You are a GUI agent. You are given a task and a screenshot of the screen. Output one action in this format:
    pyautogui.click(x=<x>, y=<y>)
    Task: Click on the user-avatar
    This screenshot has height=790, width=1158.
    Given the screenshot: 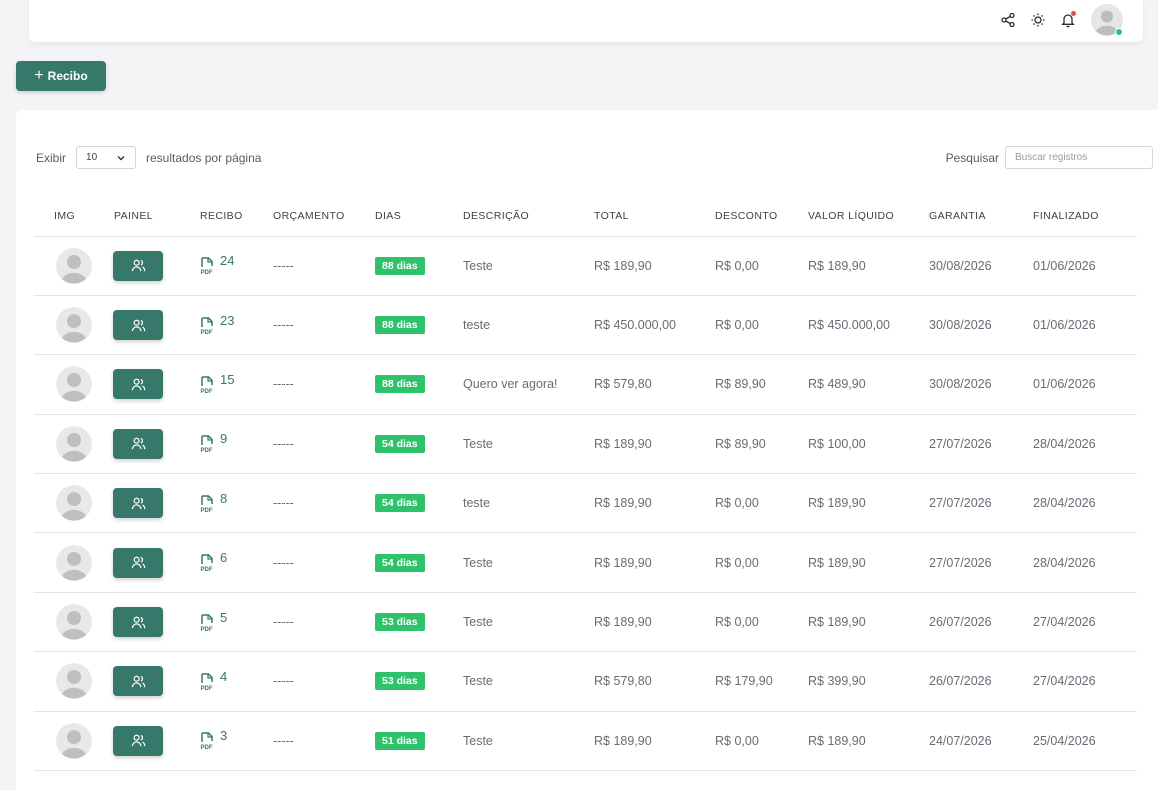 What is the action you would take?
    pyautogui.click(x=1107, y=20)
    